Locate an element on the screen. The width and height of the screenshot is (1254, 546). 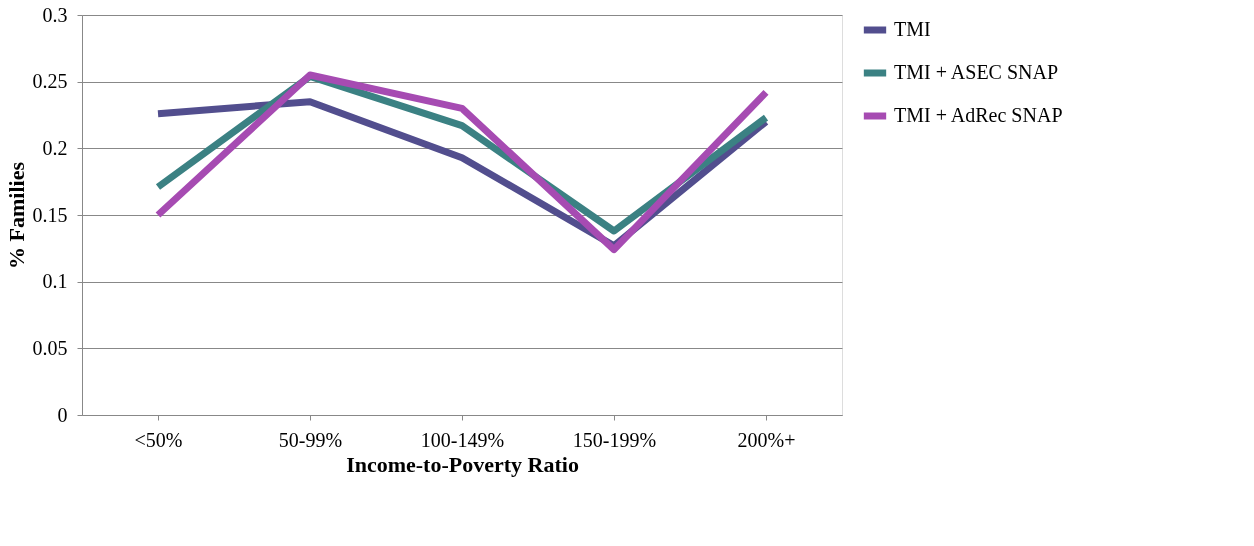
x-axis-title: Income-to-Poverty Ratio is located at coordinates (462, 464).